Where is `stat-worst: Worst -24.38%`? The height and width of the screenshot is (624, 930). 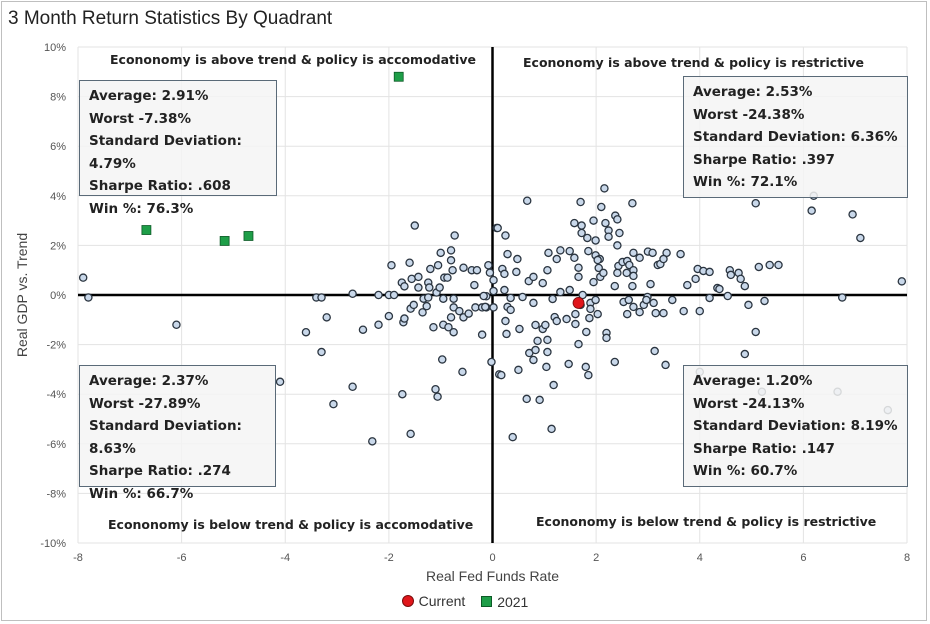
stat-worst: Worst -24.38% is located at coordinates (749, 114).